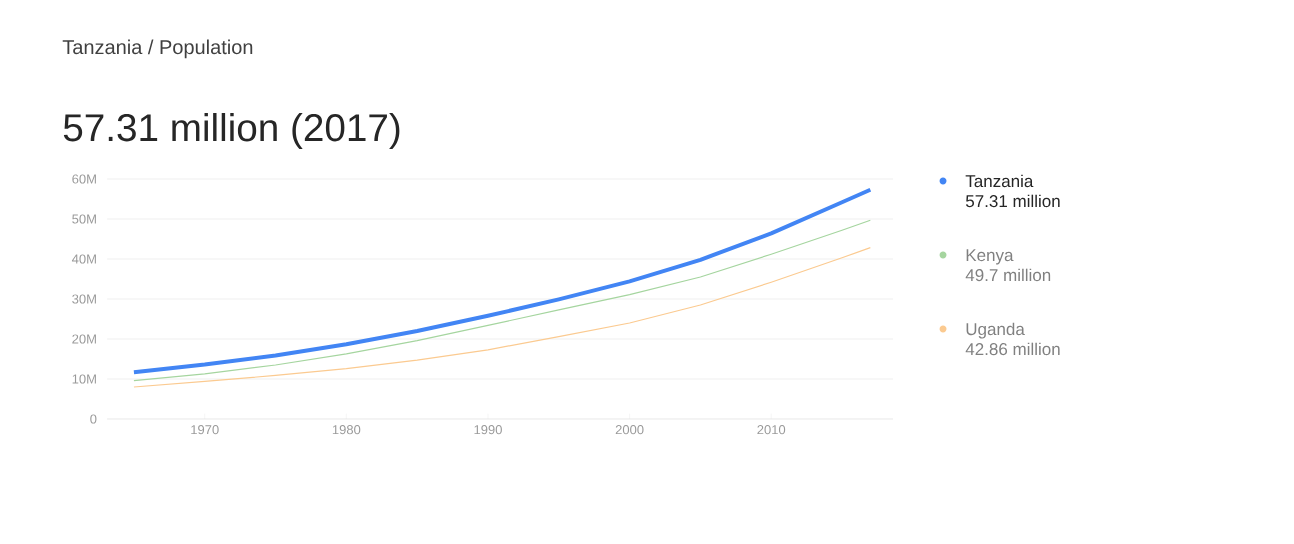 This screenshot has width=1294, height=544. What do you see at coordinates (1008, 275) in the screenshot?
I see `text: 49.7 million` at bounding box center [1008, 275].